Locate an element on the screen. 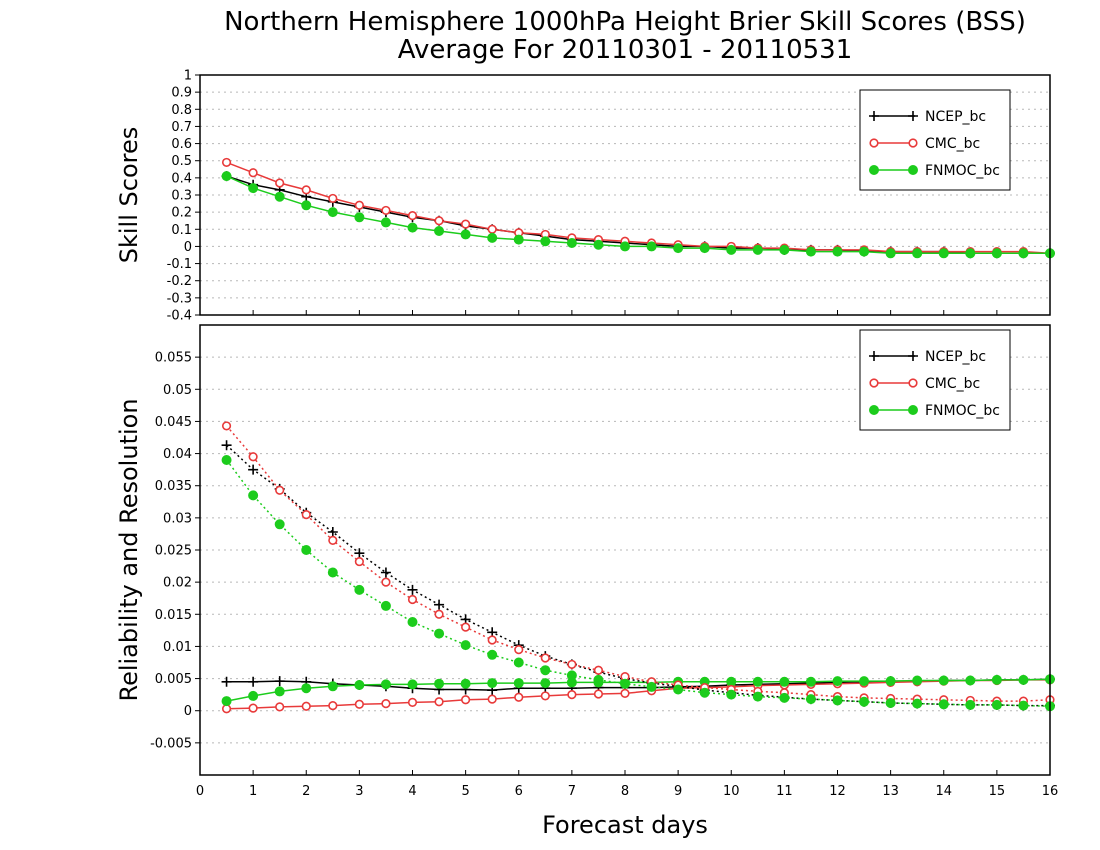  y-tick-label: 0.045 is located at coordinates (173, 422).